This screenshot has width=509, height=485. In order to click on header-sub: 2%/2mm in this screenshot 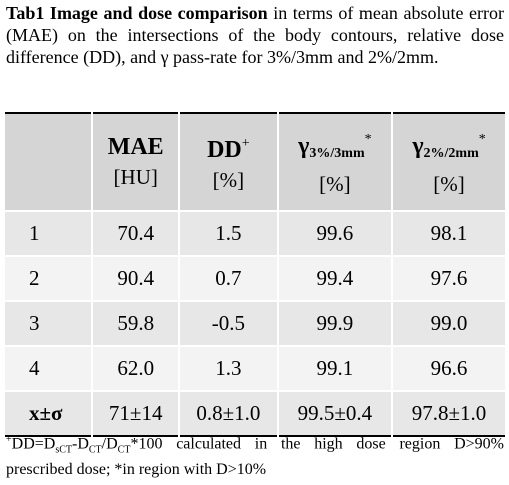, I will do `click(451, 153)`.